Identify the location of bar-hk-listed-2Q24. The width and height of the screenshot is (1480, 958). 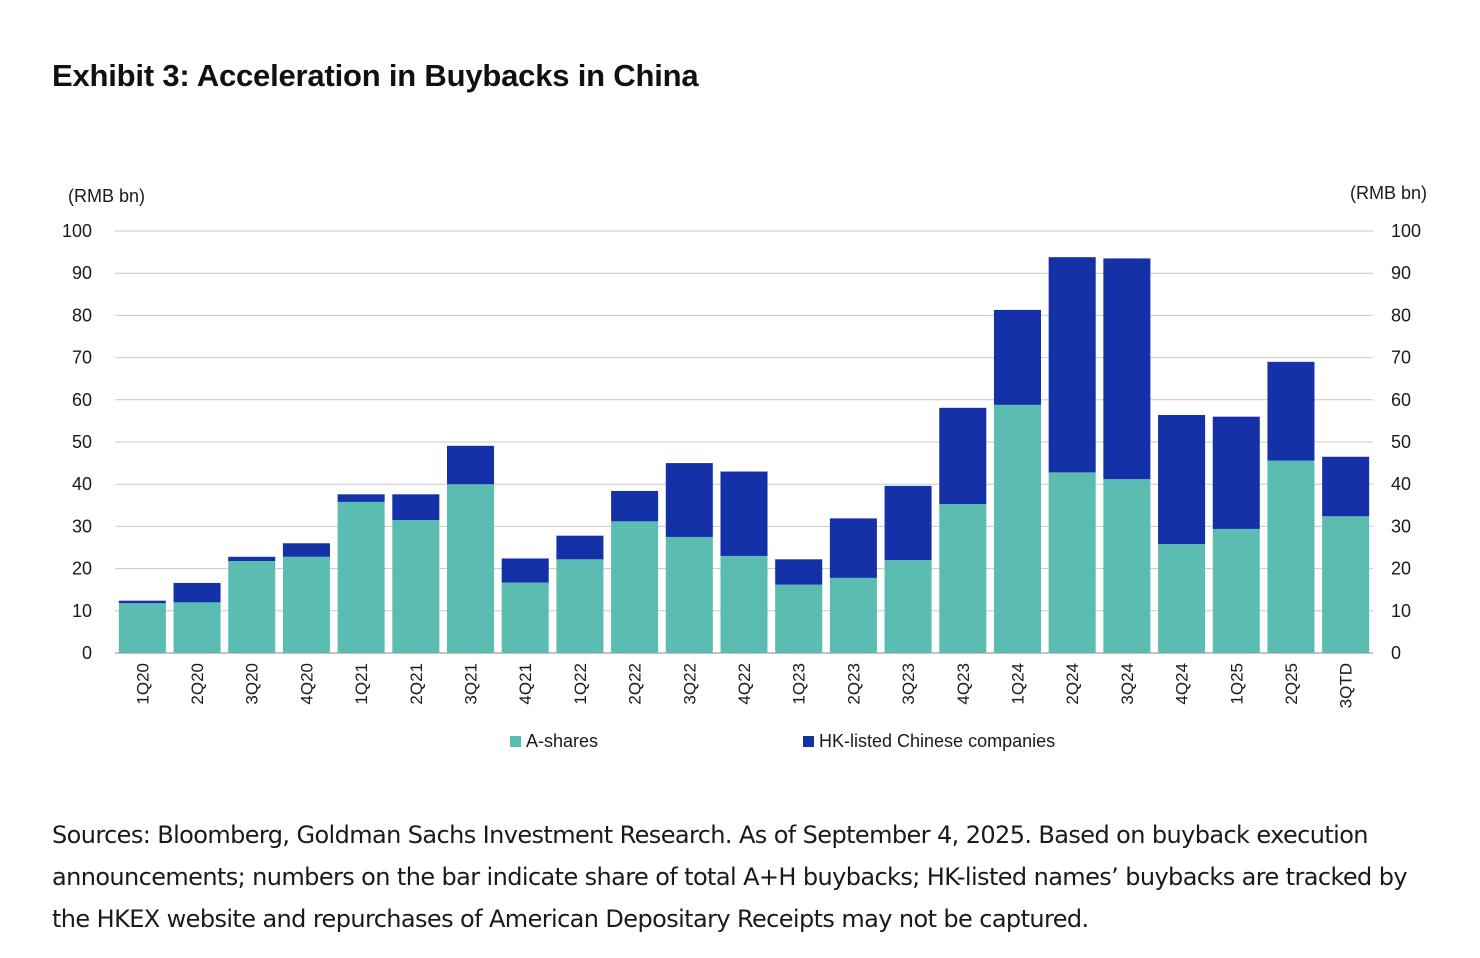
(1072, 365).